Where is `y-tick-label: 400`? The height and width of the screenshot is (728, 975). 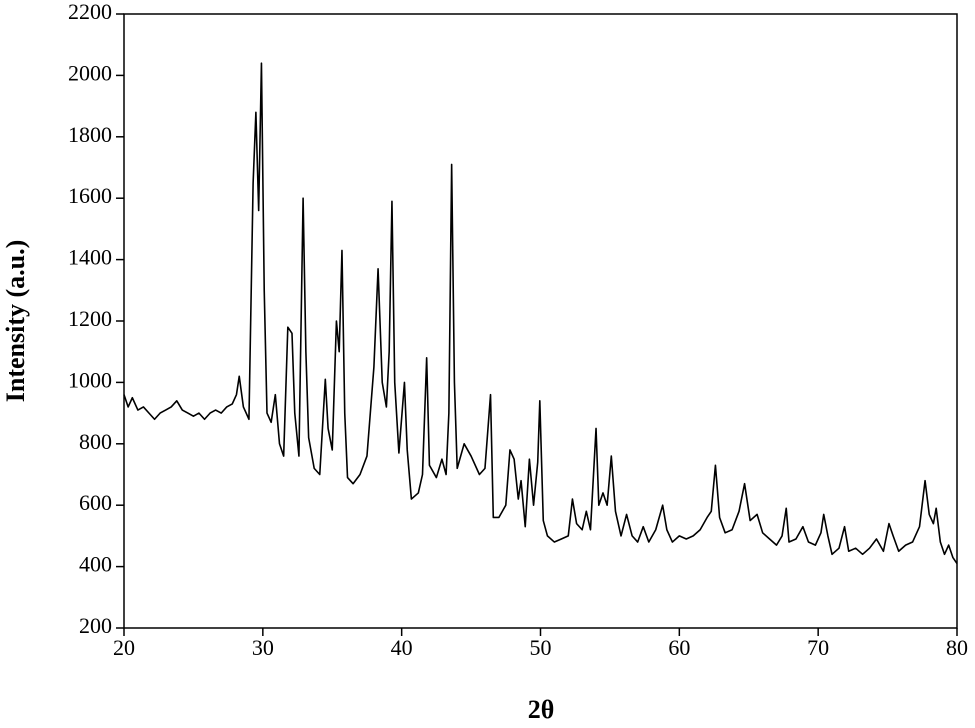
y-tick-label: 400 is located at coordinates (95, 564).